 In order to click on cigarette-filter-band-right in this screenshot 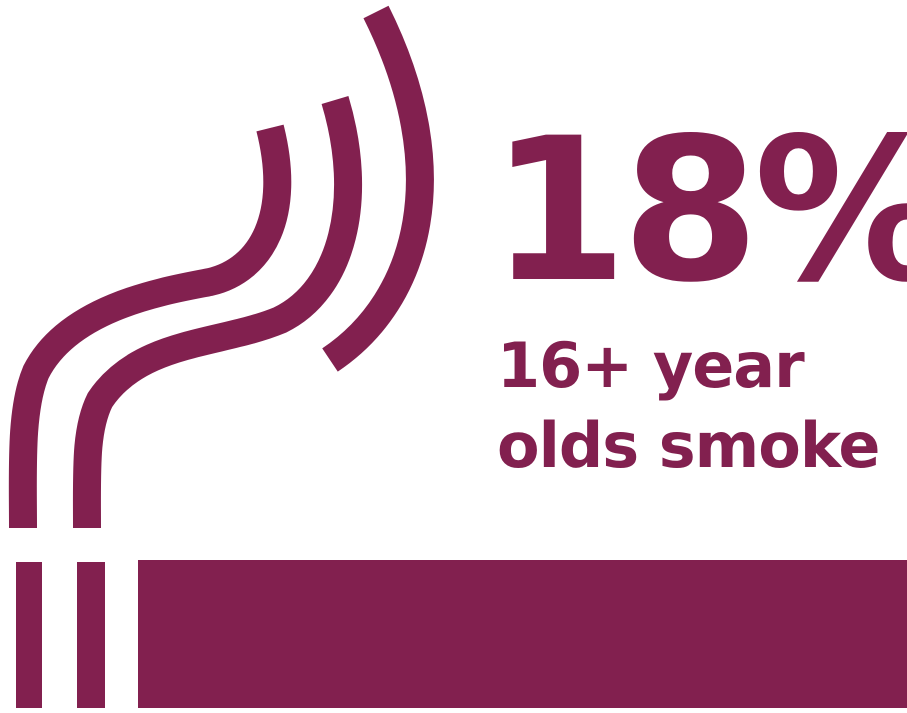, I will do `click(91, 635)`.